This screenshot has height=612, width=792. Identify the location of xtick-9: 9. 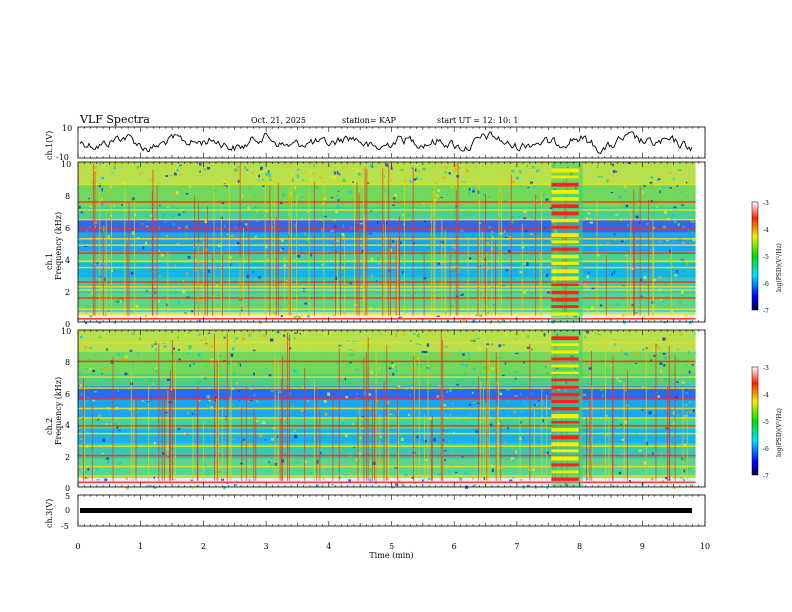
(642, 546).